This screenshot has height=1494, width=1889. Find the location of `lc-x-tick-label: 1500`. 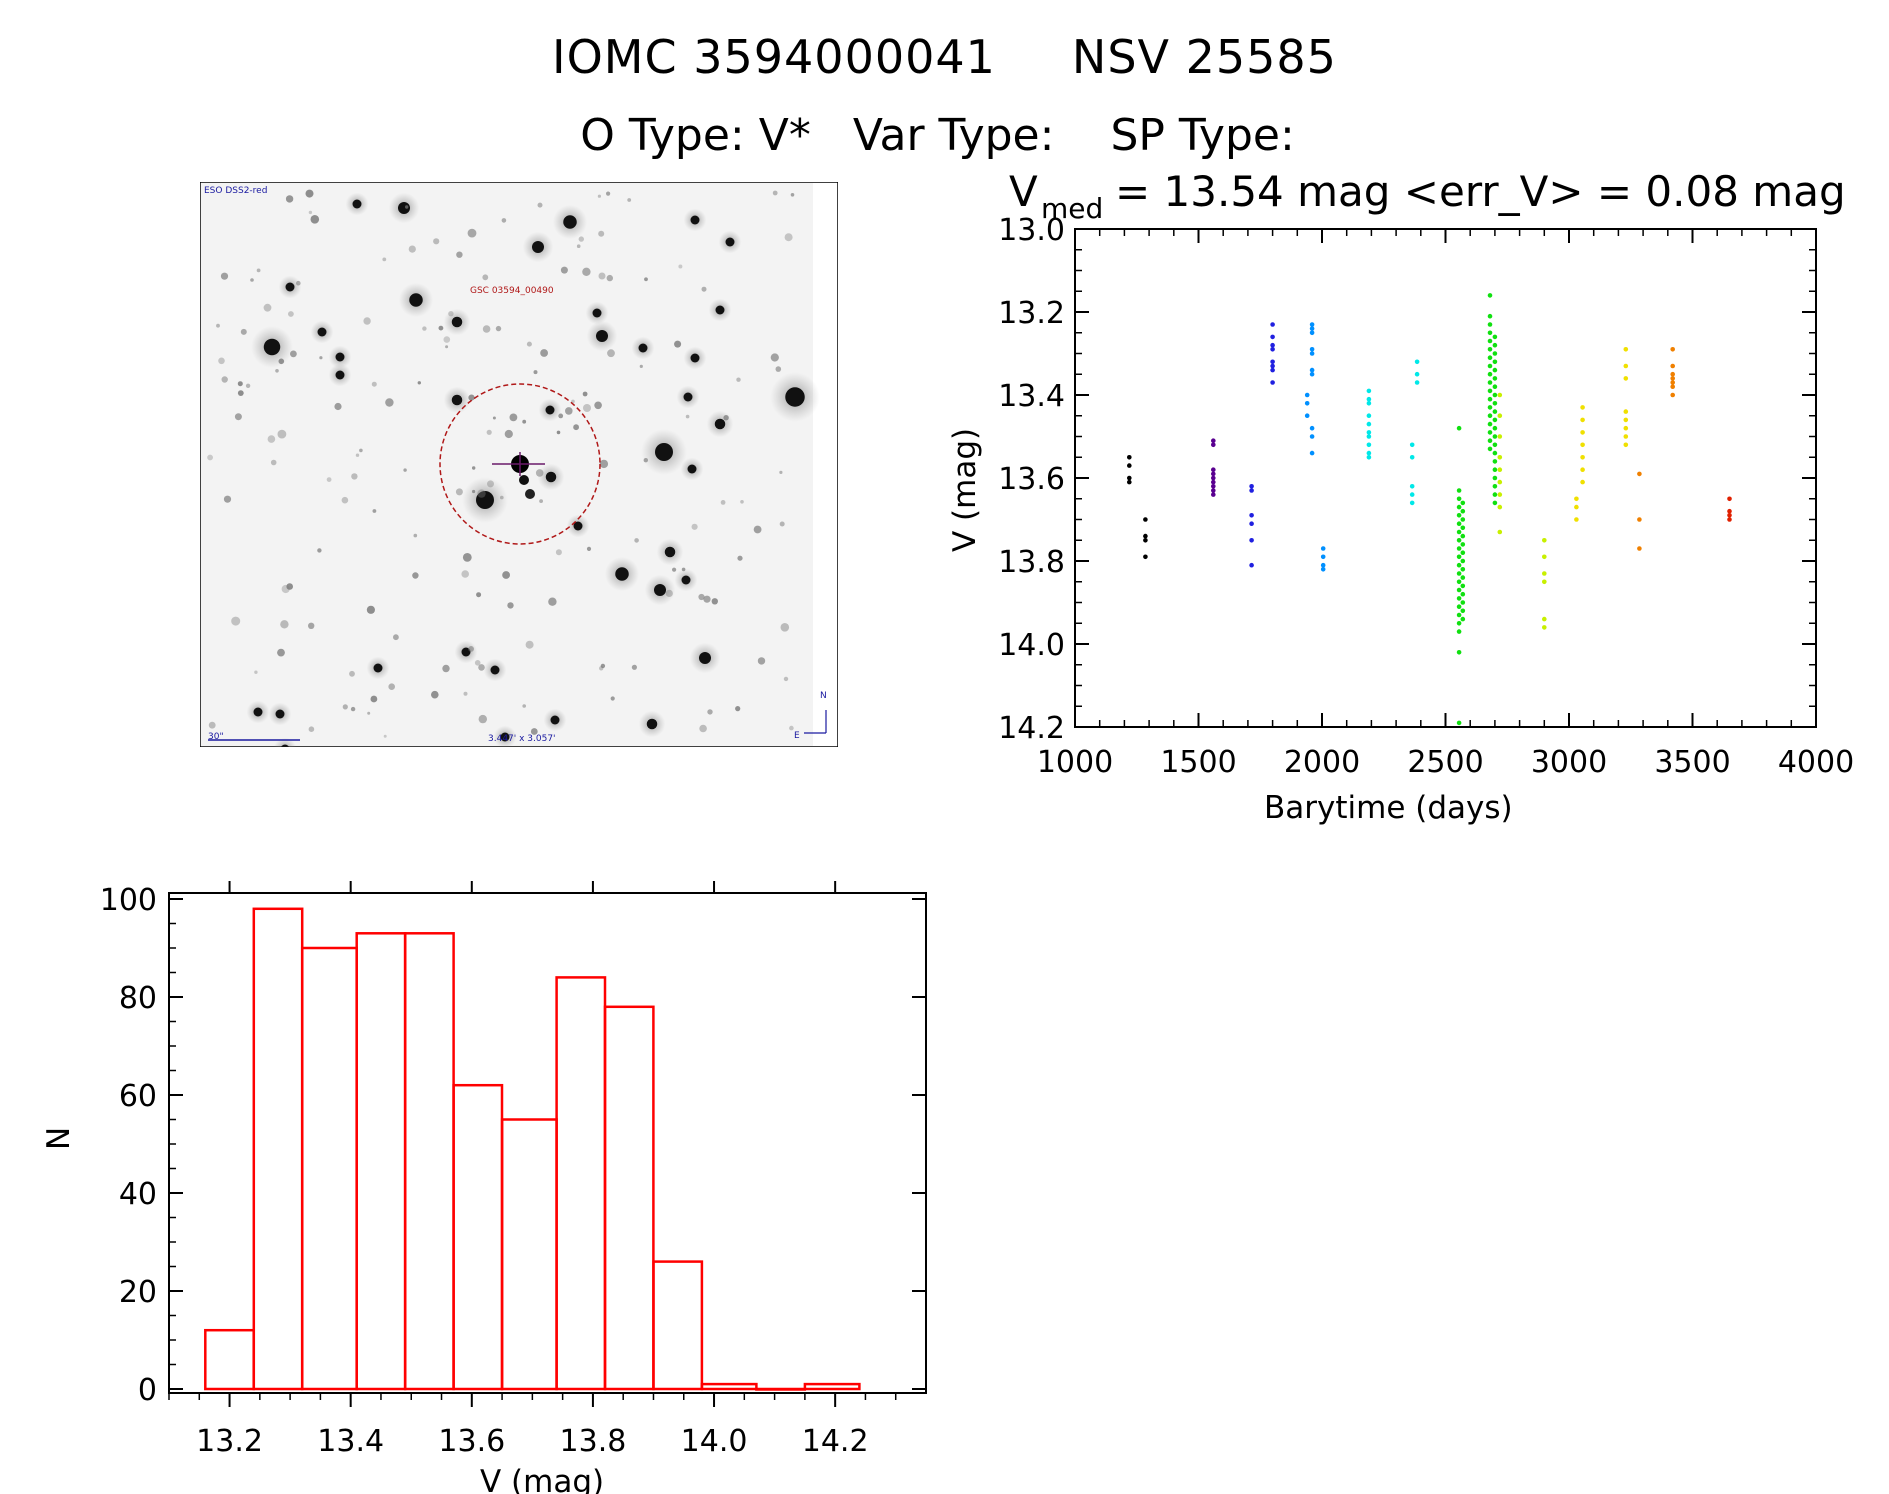

lc-x-tick-label: 1500 is located at coordinates (1198, 762).